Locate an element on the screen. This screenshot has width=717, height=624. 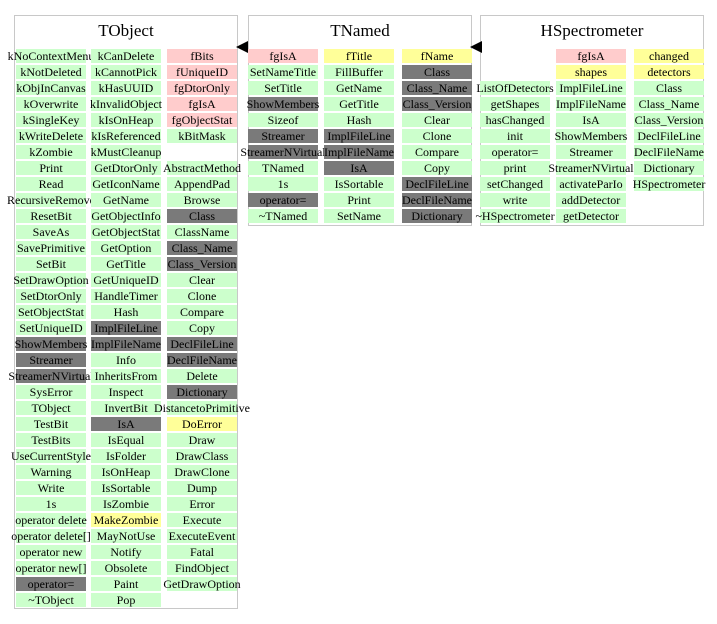
member-label: Fatal is located at coordinates (202, 552).